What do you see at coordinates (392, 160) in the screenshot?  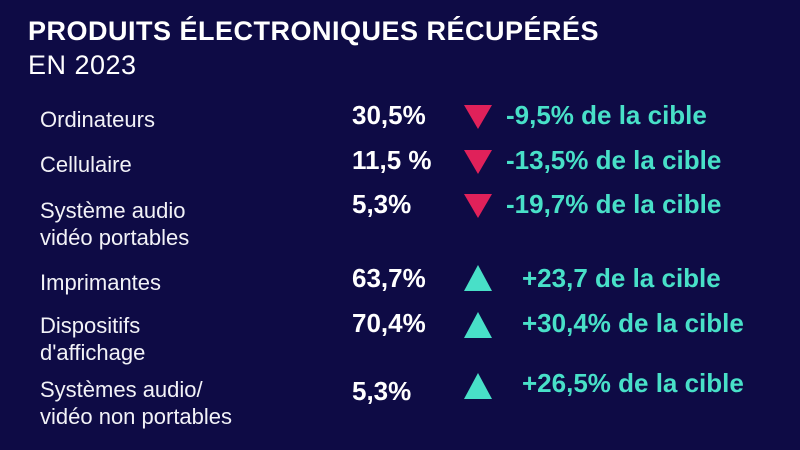 I see `row-percent: 11,5 %` at bounding box center [392, 160].